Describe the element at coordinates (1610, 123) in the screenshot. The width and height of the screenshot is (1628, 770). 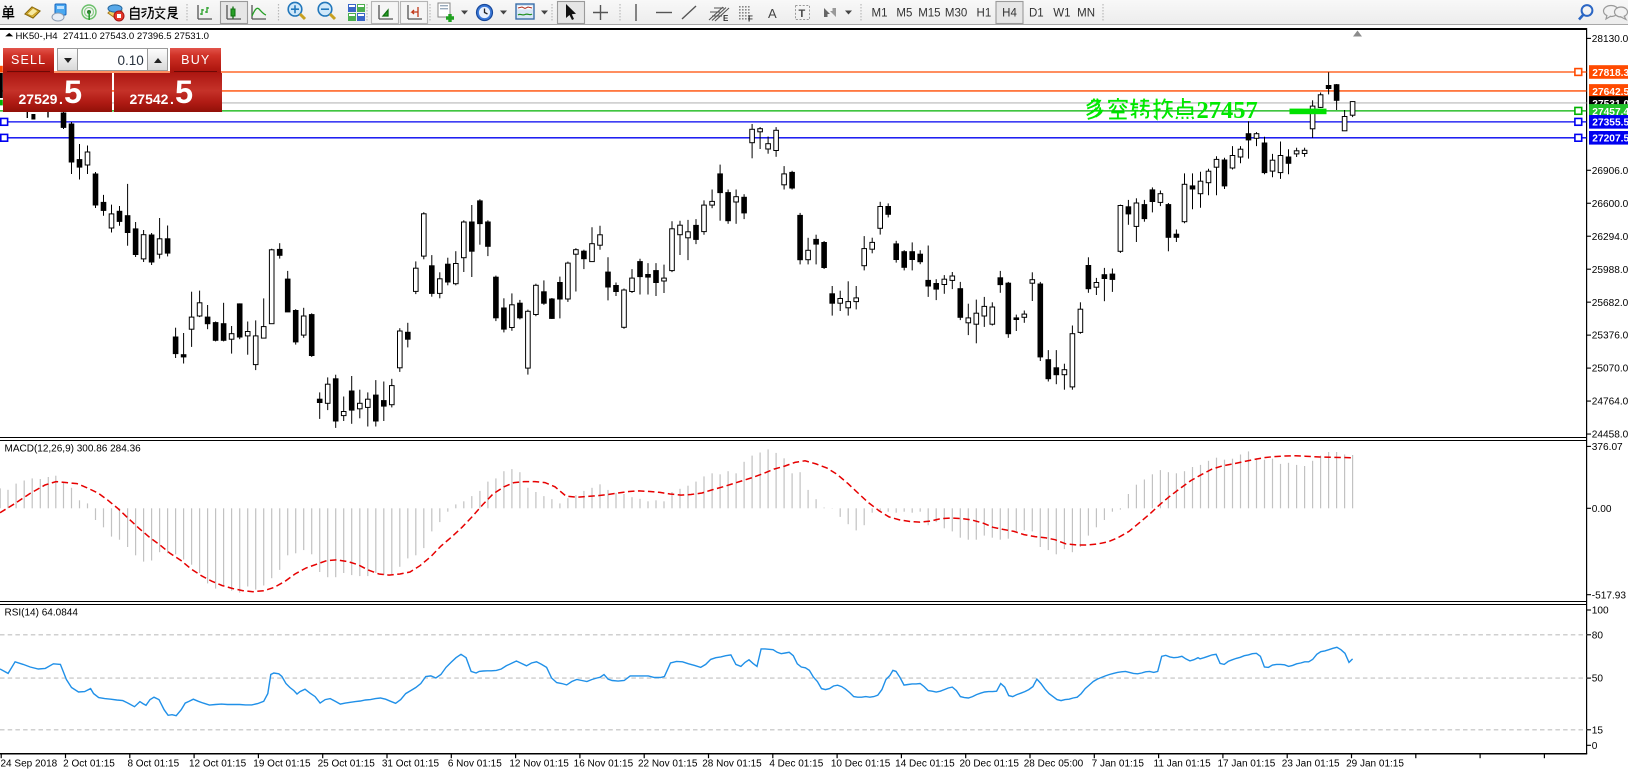
I see `svg-text: 27355.5` at that location.